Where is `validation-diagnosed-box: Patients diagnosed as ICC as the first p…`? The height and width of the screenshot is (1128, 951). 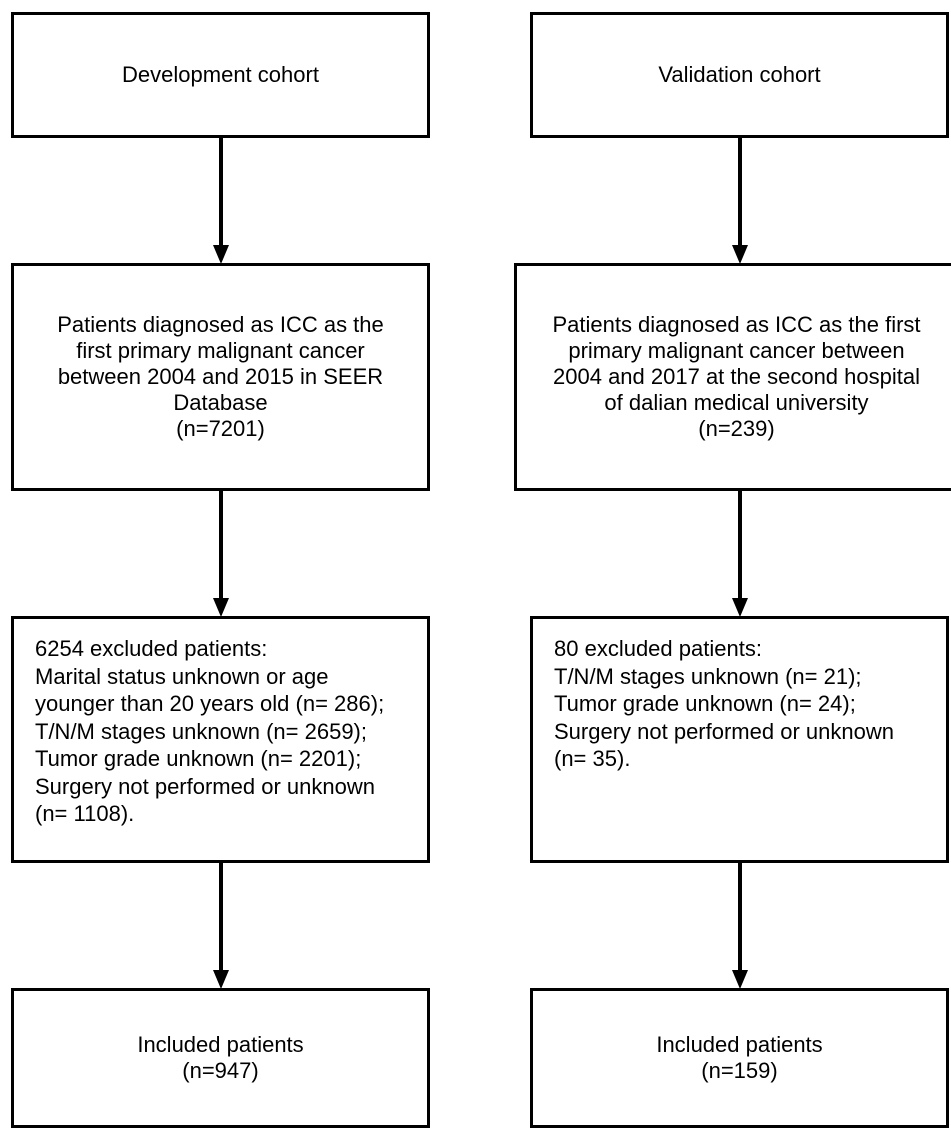
validation-diagnosed-box: Patients diagnosed as ICC as the first p… is located at coordinates (732, 377).